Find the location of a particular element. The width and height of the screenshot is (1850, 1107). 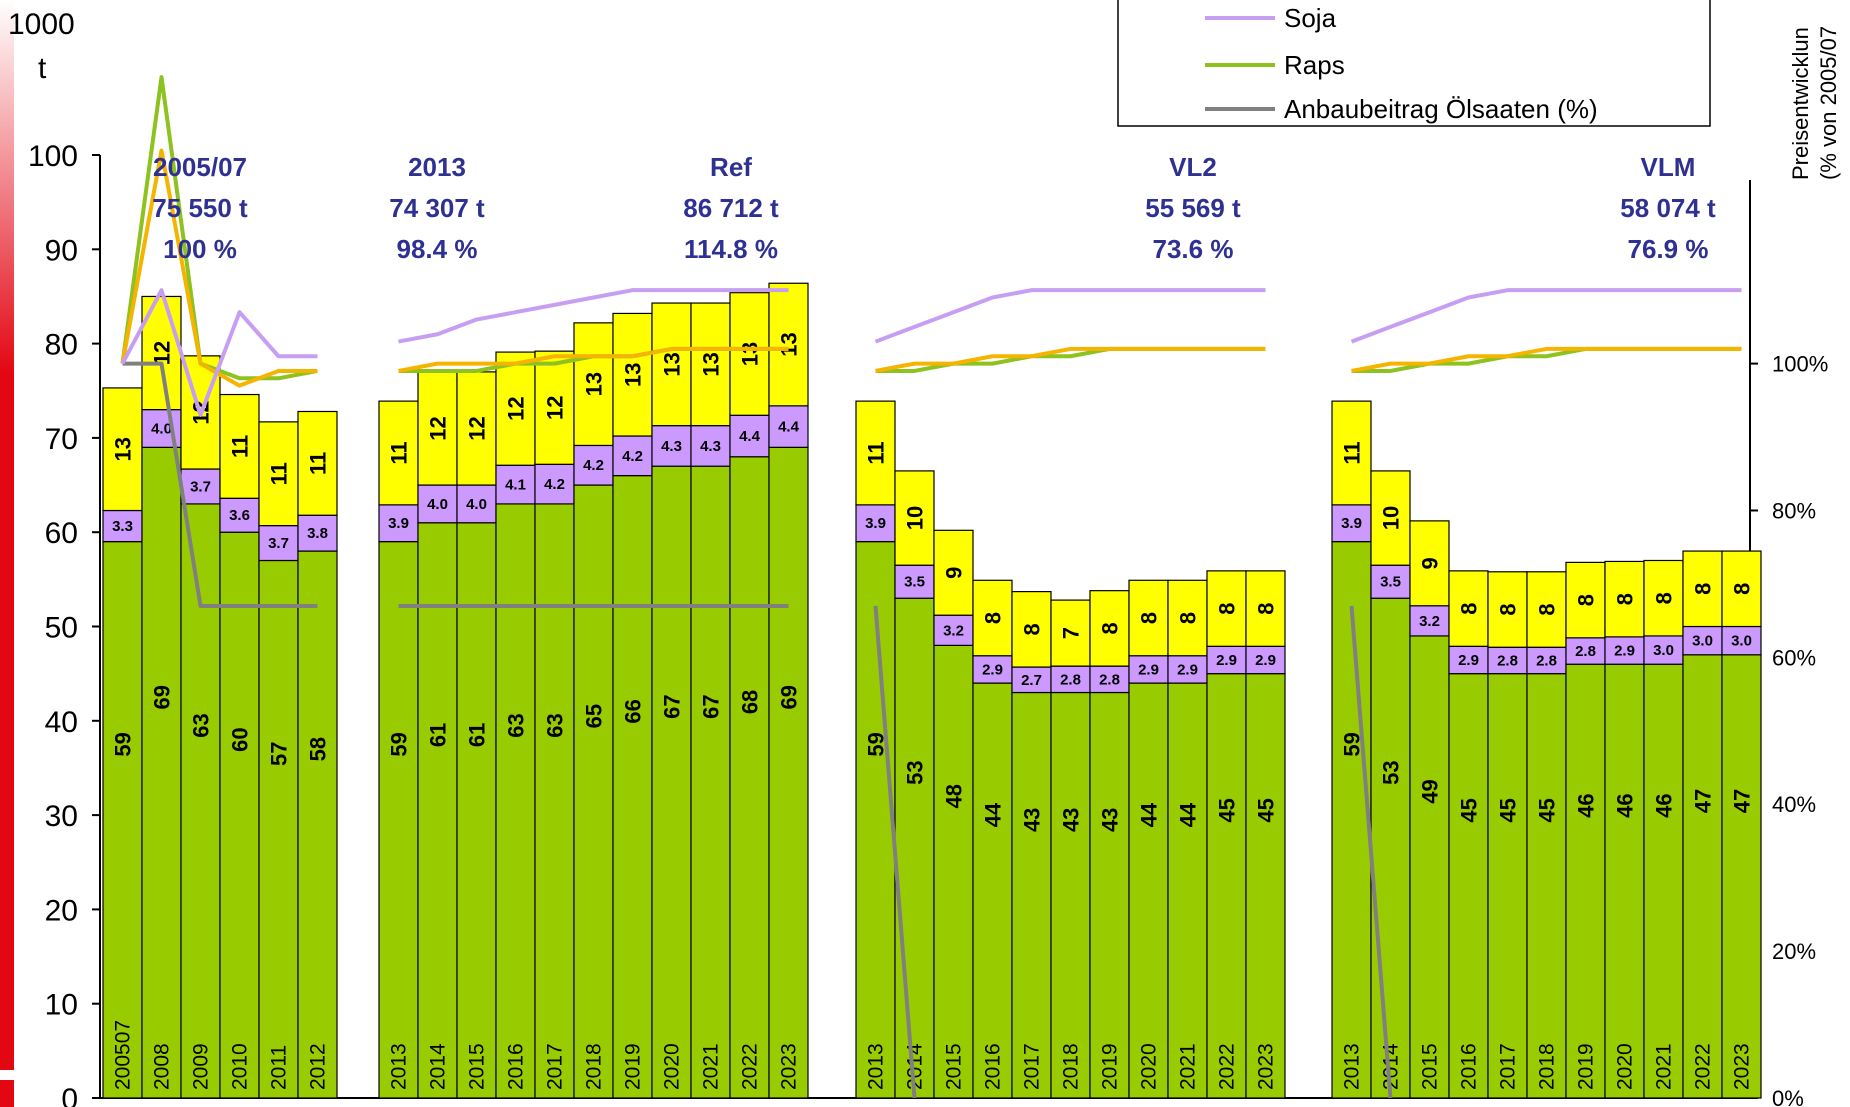

line-anbaubeitrag is located at coordinates (220, 484).